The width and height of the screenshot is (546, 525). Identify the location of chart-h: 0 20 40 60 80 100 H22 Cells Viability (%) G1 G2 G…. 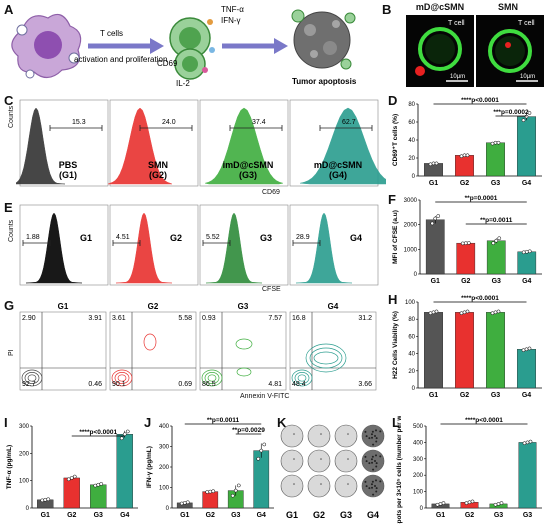
(467, 347).